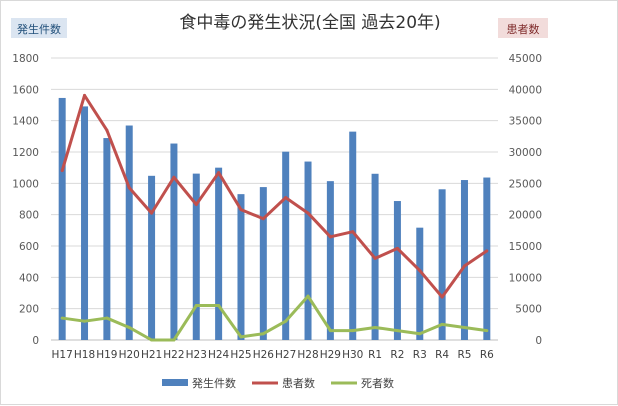  Describe the element at coordinates (25, 184) in the screenshot. I see `y-left-tick-label: 1000` at that location.